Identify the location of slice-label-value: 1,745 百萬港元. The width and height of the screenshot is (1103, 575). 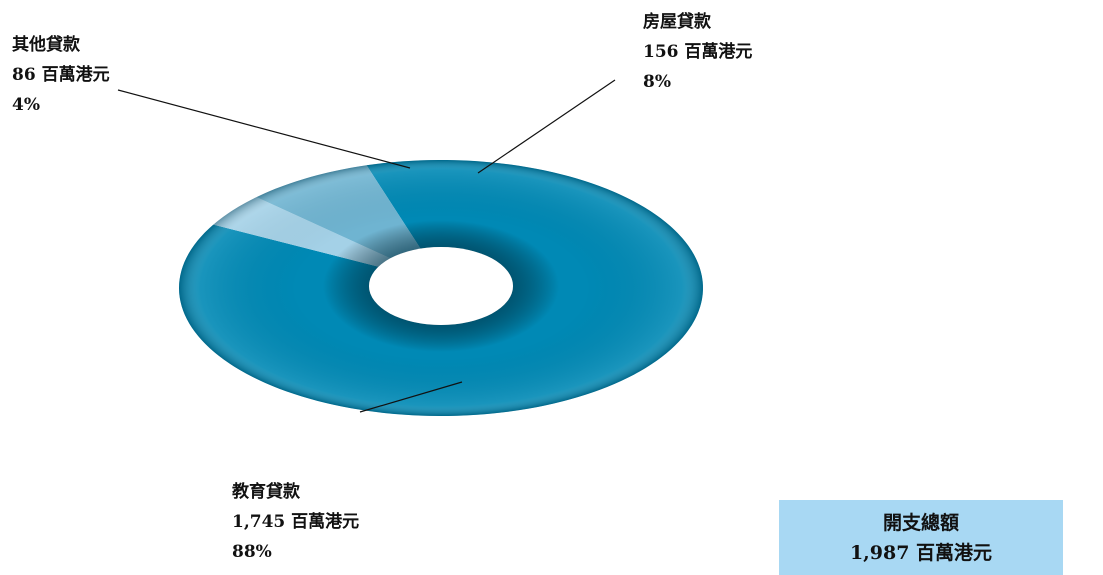
(296, 522).